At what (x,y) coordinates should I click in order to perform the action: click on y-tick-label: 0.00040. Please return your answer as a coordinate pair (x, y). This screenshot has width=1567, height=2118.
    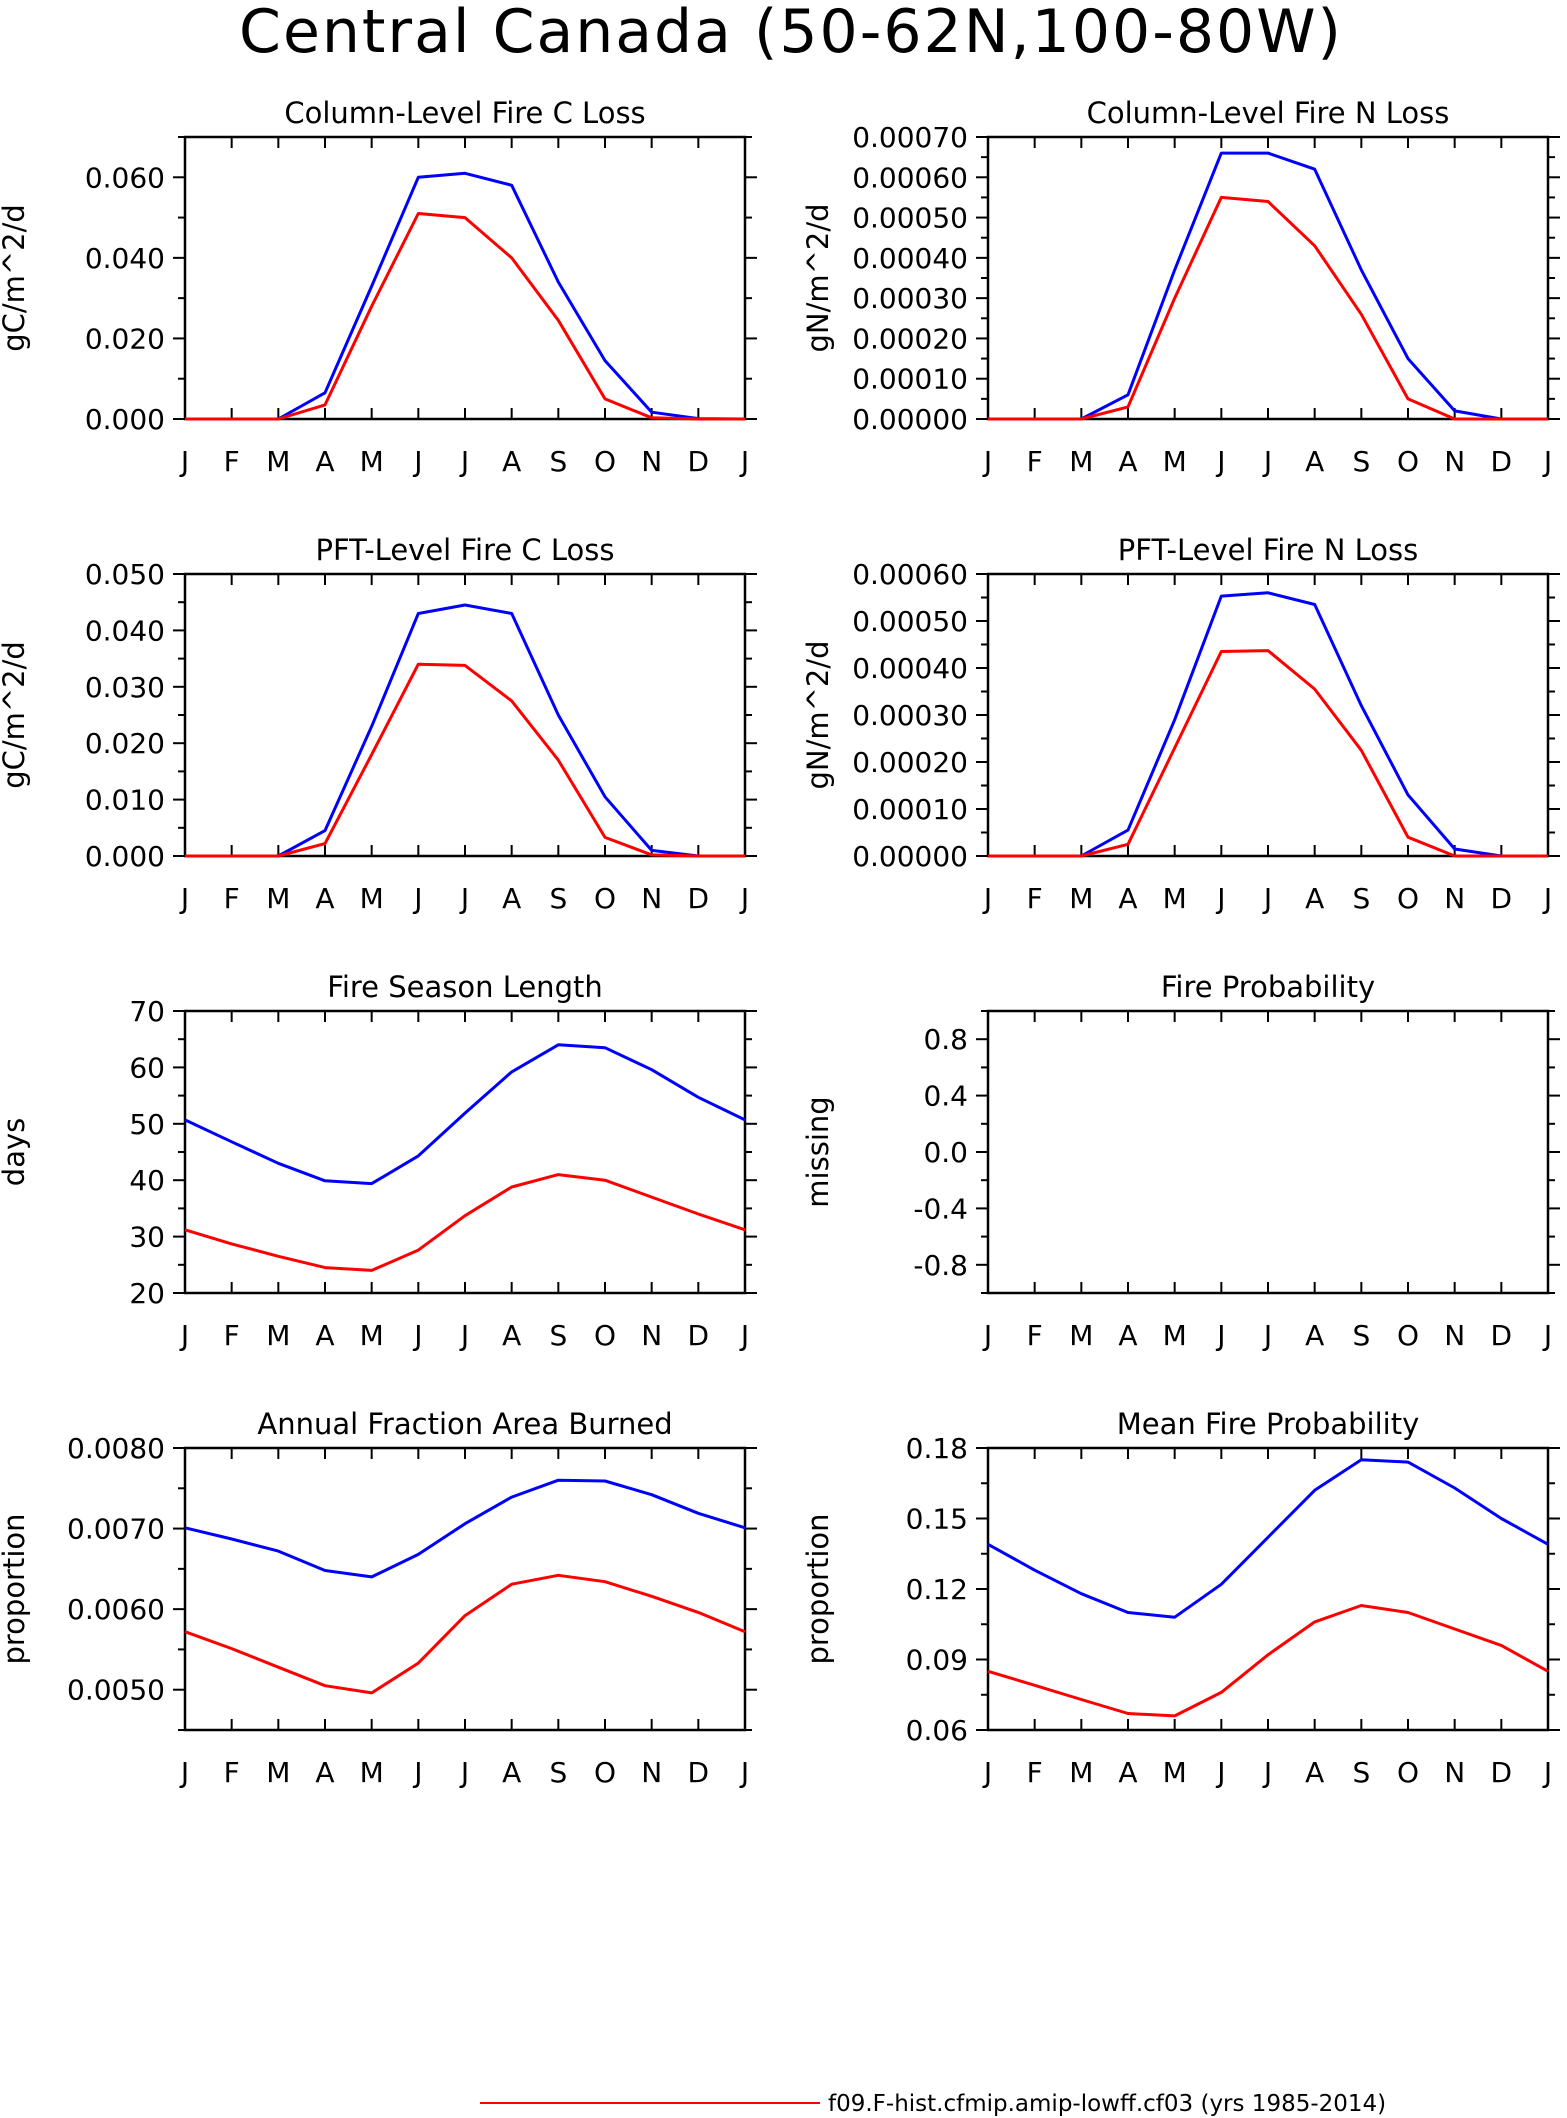
    Looking at the image, I should click on (910, 258).